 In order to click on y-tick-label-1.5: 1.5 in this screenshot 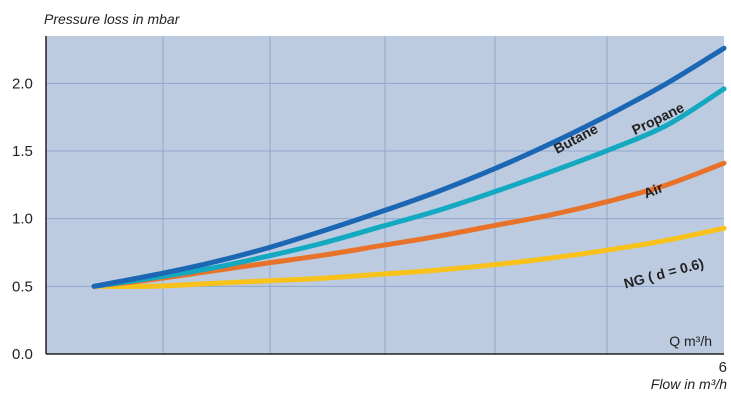, I will do `click(22, 151)`.